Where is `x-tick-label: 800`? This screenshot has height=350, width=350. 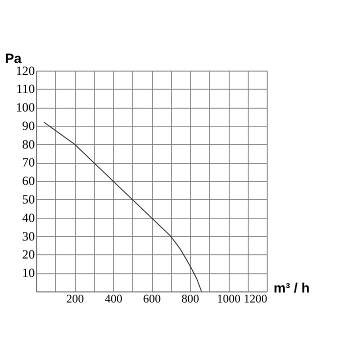
x-tick-label: 800 is located at coordinates (191, 299).